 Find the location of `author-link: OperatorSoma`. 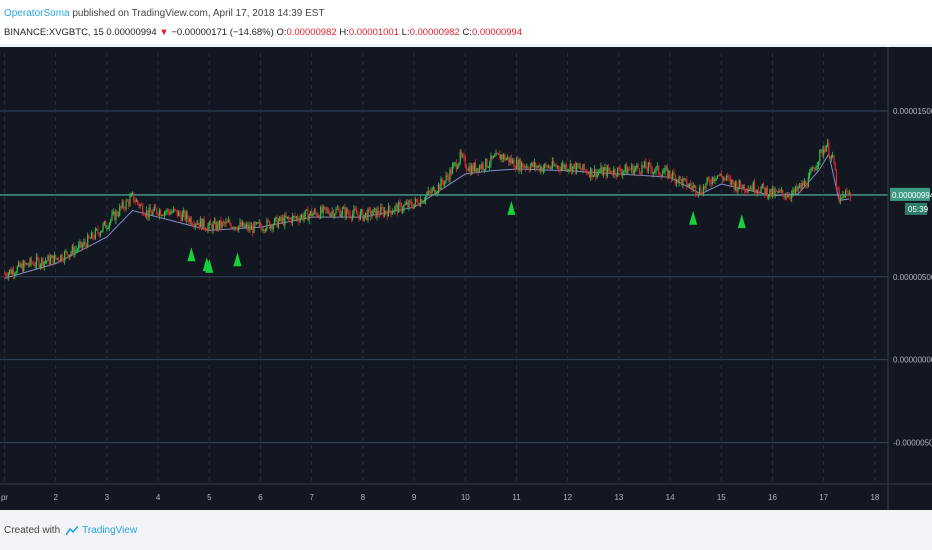

author-link: OperatorSoma is located at coordinates (37, 13).